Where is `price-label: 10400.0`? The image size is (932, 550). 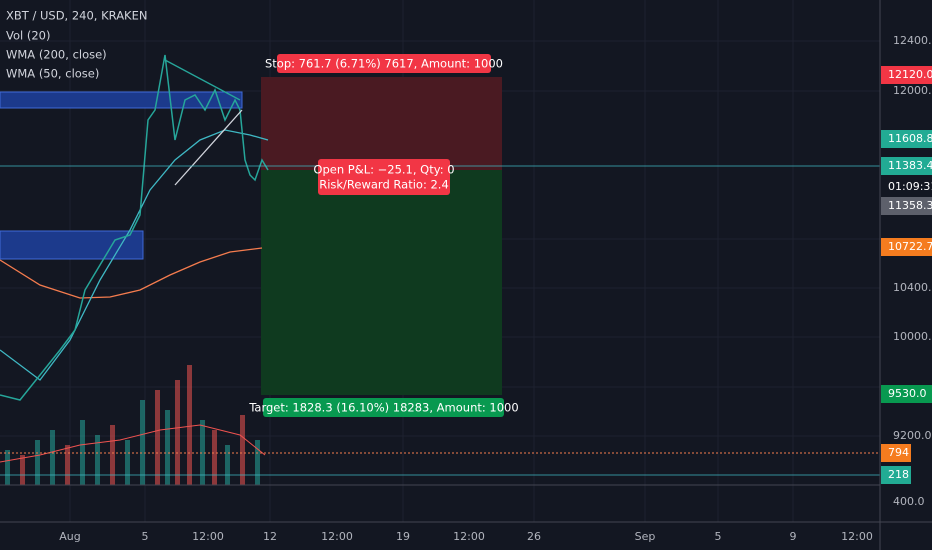
price-label: 10400.0 is located at coordinates (912, 287).